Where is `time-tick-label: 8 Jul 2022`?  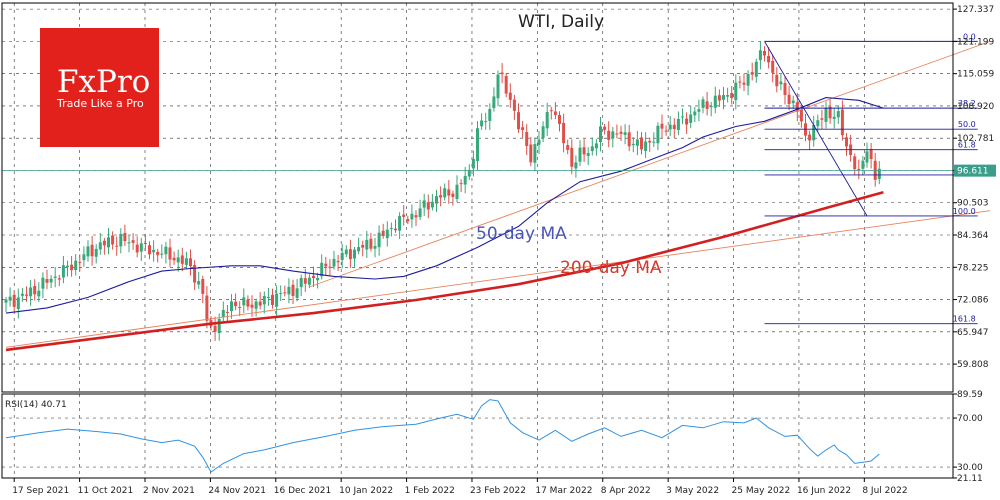
time-tick-label: 8 Jul 2022 is located at coordinates (884, 491).